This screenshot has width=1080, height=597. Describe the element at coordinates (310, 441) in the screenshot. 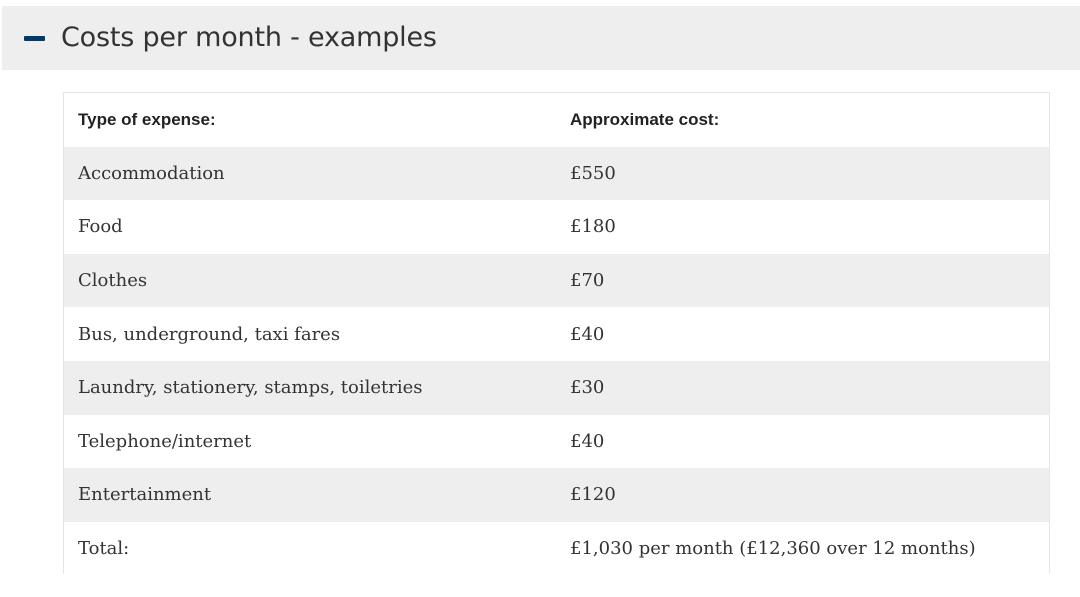

I see `expense-type-cell: Telephone/internet` at that location.